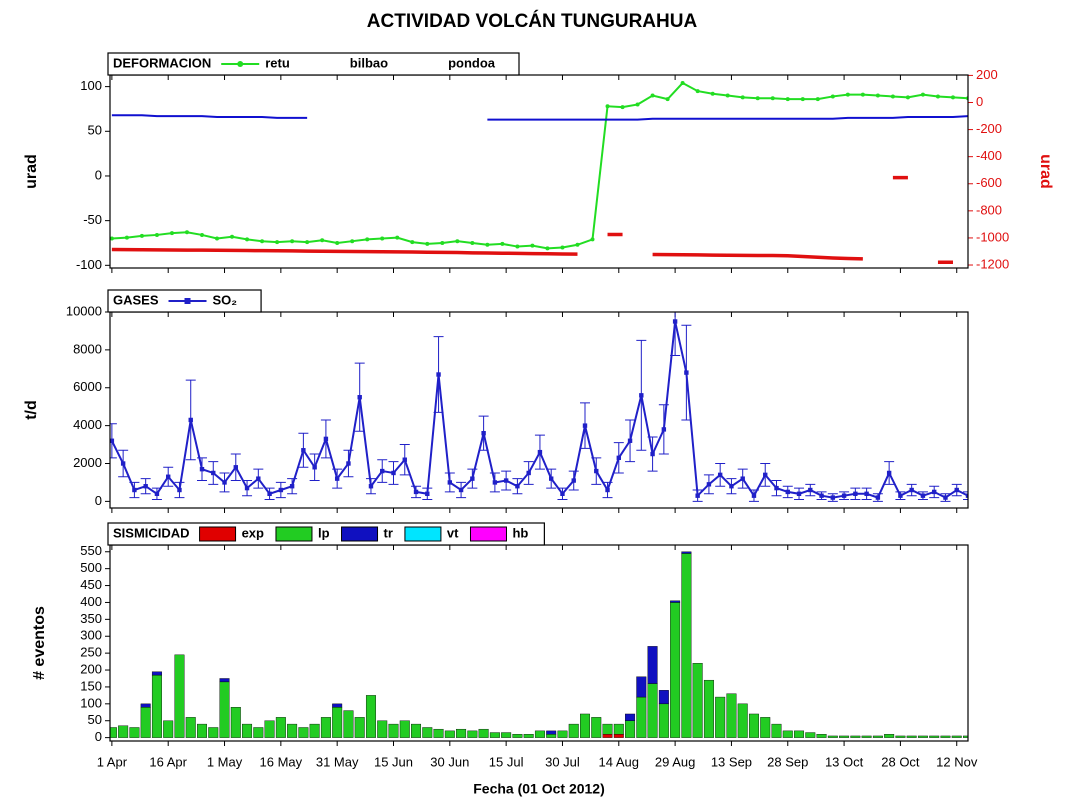 The image size is (1065, 807). I want to click on x-tick-label: 30 Jul, so click(562, 761).